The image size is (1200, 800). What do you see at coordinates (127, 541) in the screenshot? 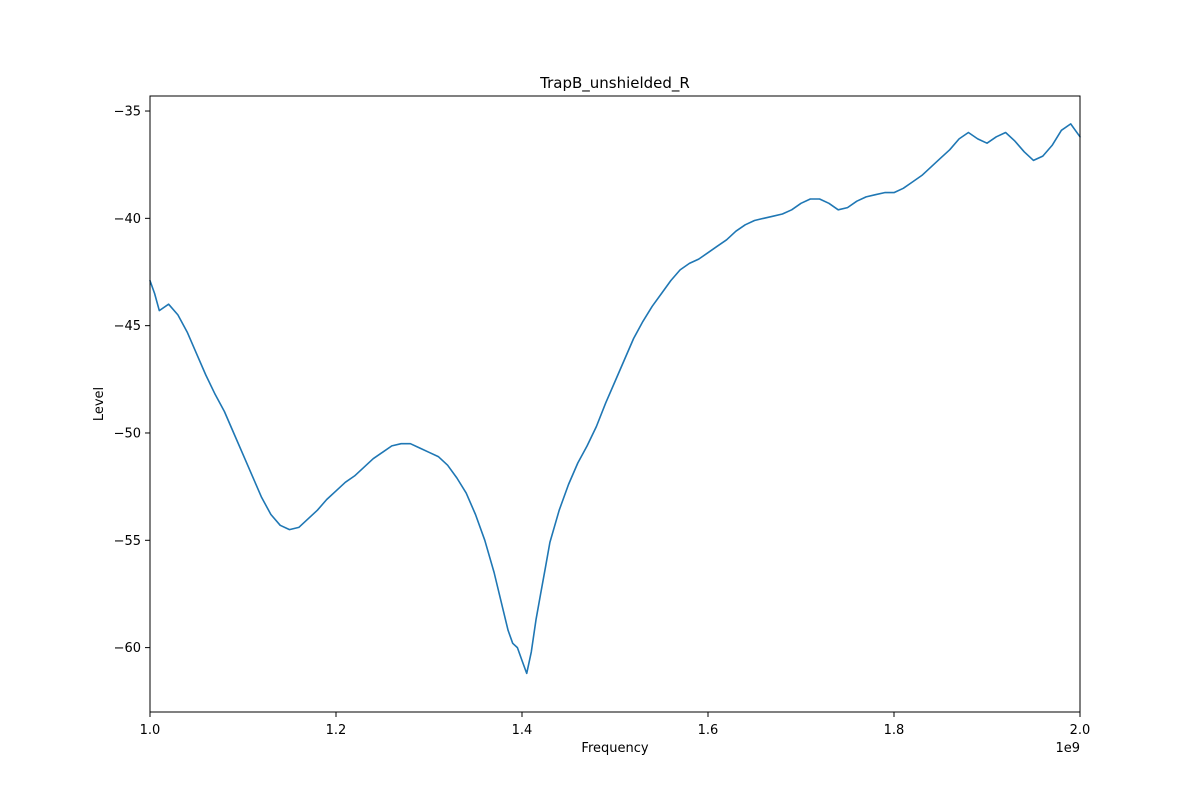
I see `y-tick-label: −55` at bounding box center [127, 541].